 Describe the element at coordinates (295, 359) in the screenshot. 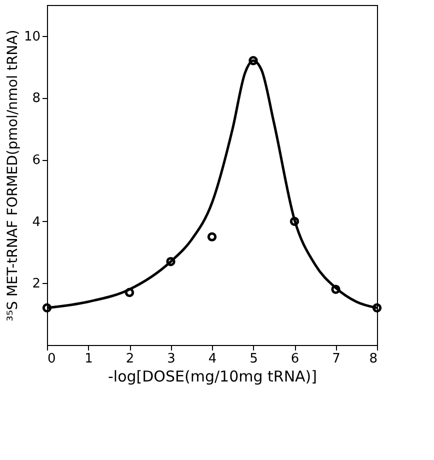

I see `x-tick-label: 6` at that location.